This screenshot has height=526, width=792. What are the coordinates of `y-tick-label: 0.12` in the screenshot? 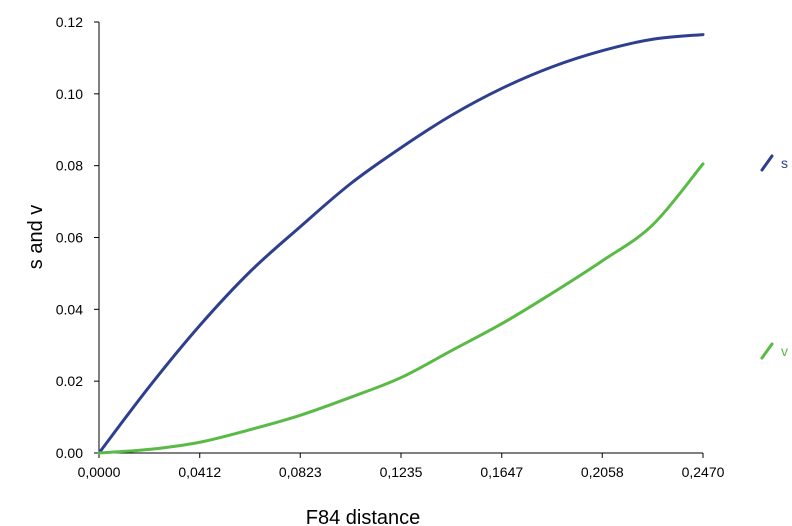 It's located at (69, 22).